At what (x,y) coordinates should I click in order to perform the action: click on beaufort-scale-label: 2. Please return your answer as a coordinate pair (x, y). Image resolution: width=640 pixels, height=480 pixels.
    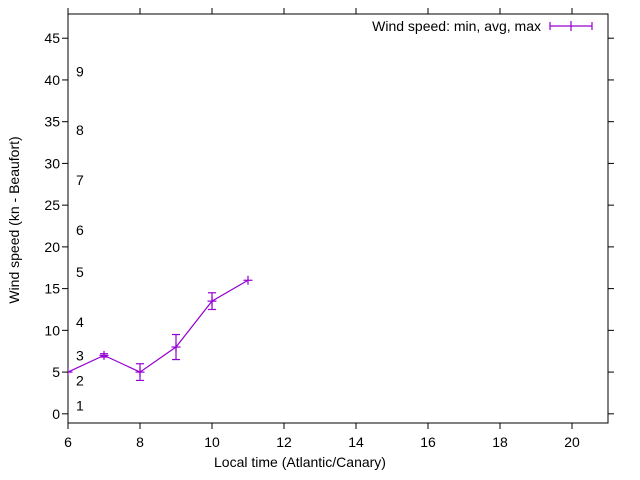
    Looking at the image, I should click on (80, 380).